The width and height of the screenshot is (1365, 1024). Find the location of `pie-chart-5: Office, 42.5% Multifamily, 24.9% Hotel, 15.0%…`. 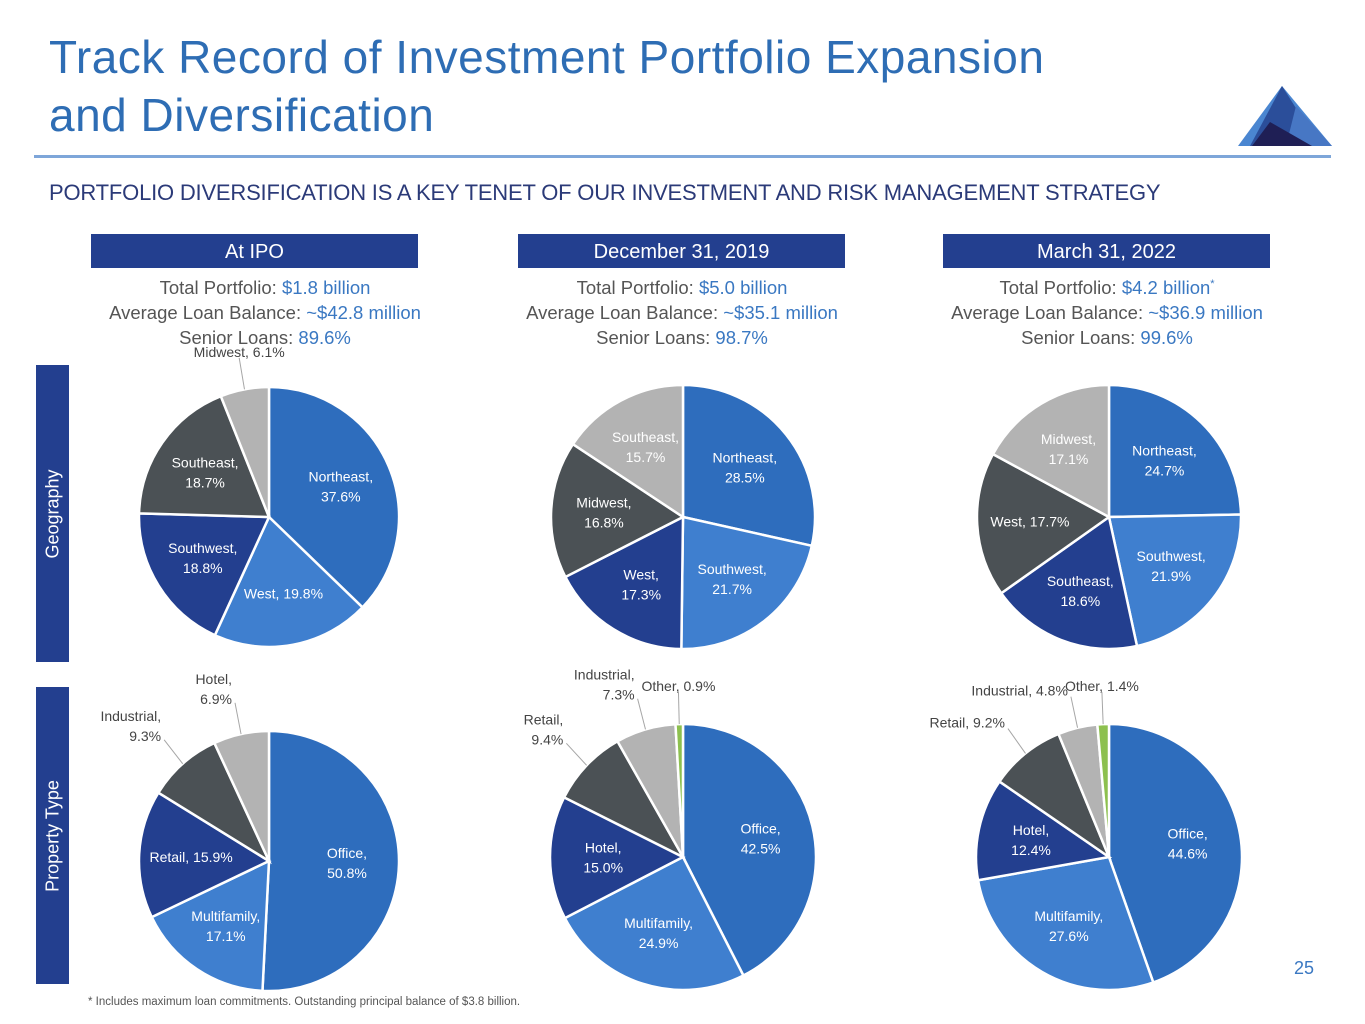

pie-chart-5: Office, 42.5% Multifamily, 24.9% Hotel, 15.0%… is located at coordinates (671, 829).